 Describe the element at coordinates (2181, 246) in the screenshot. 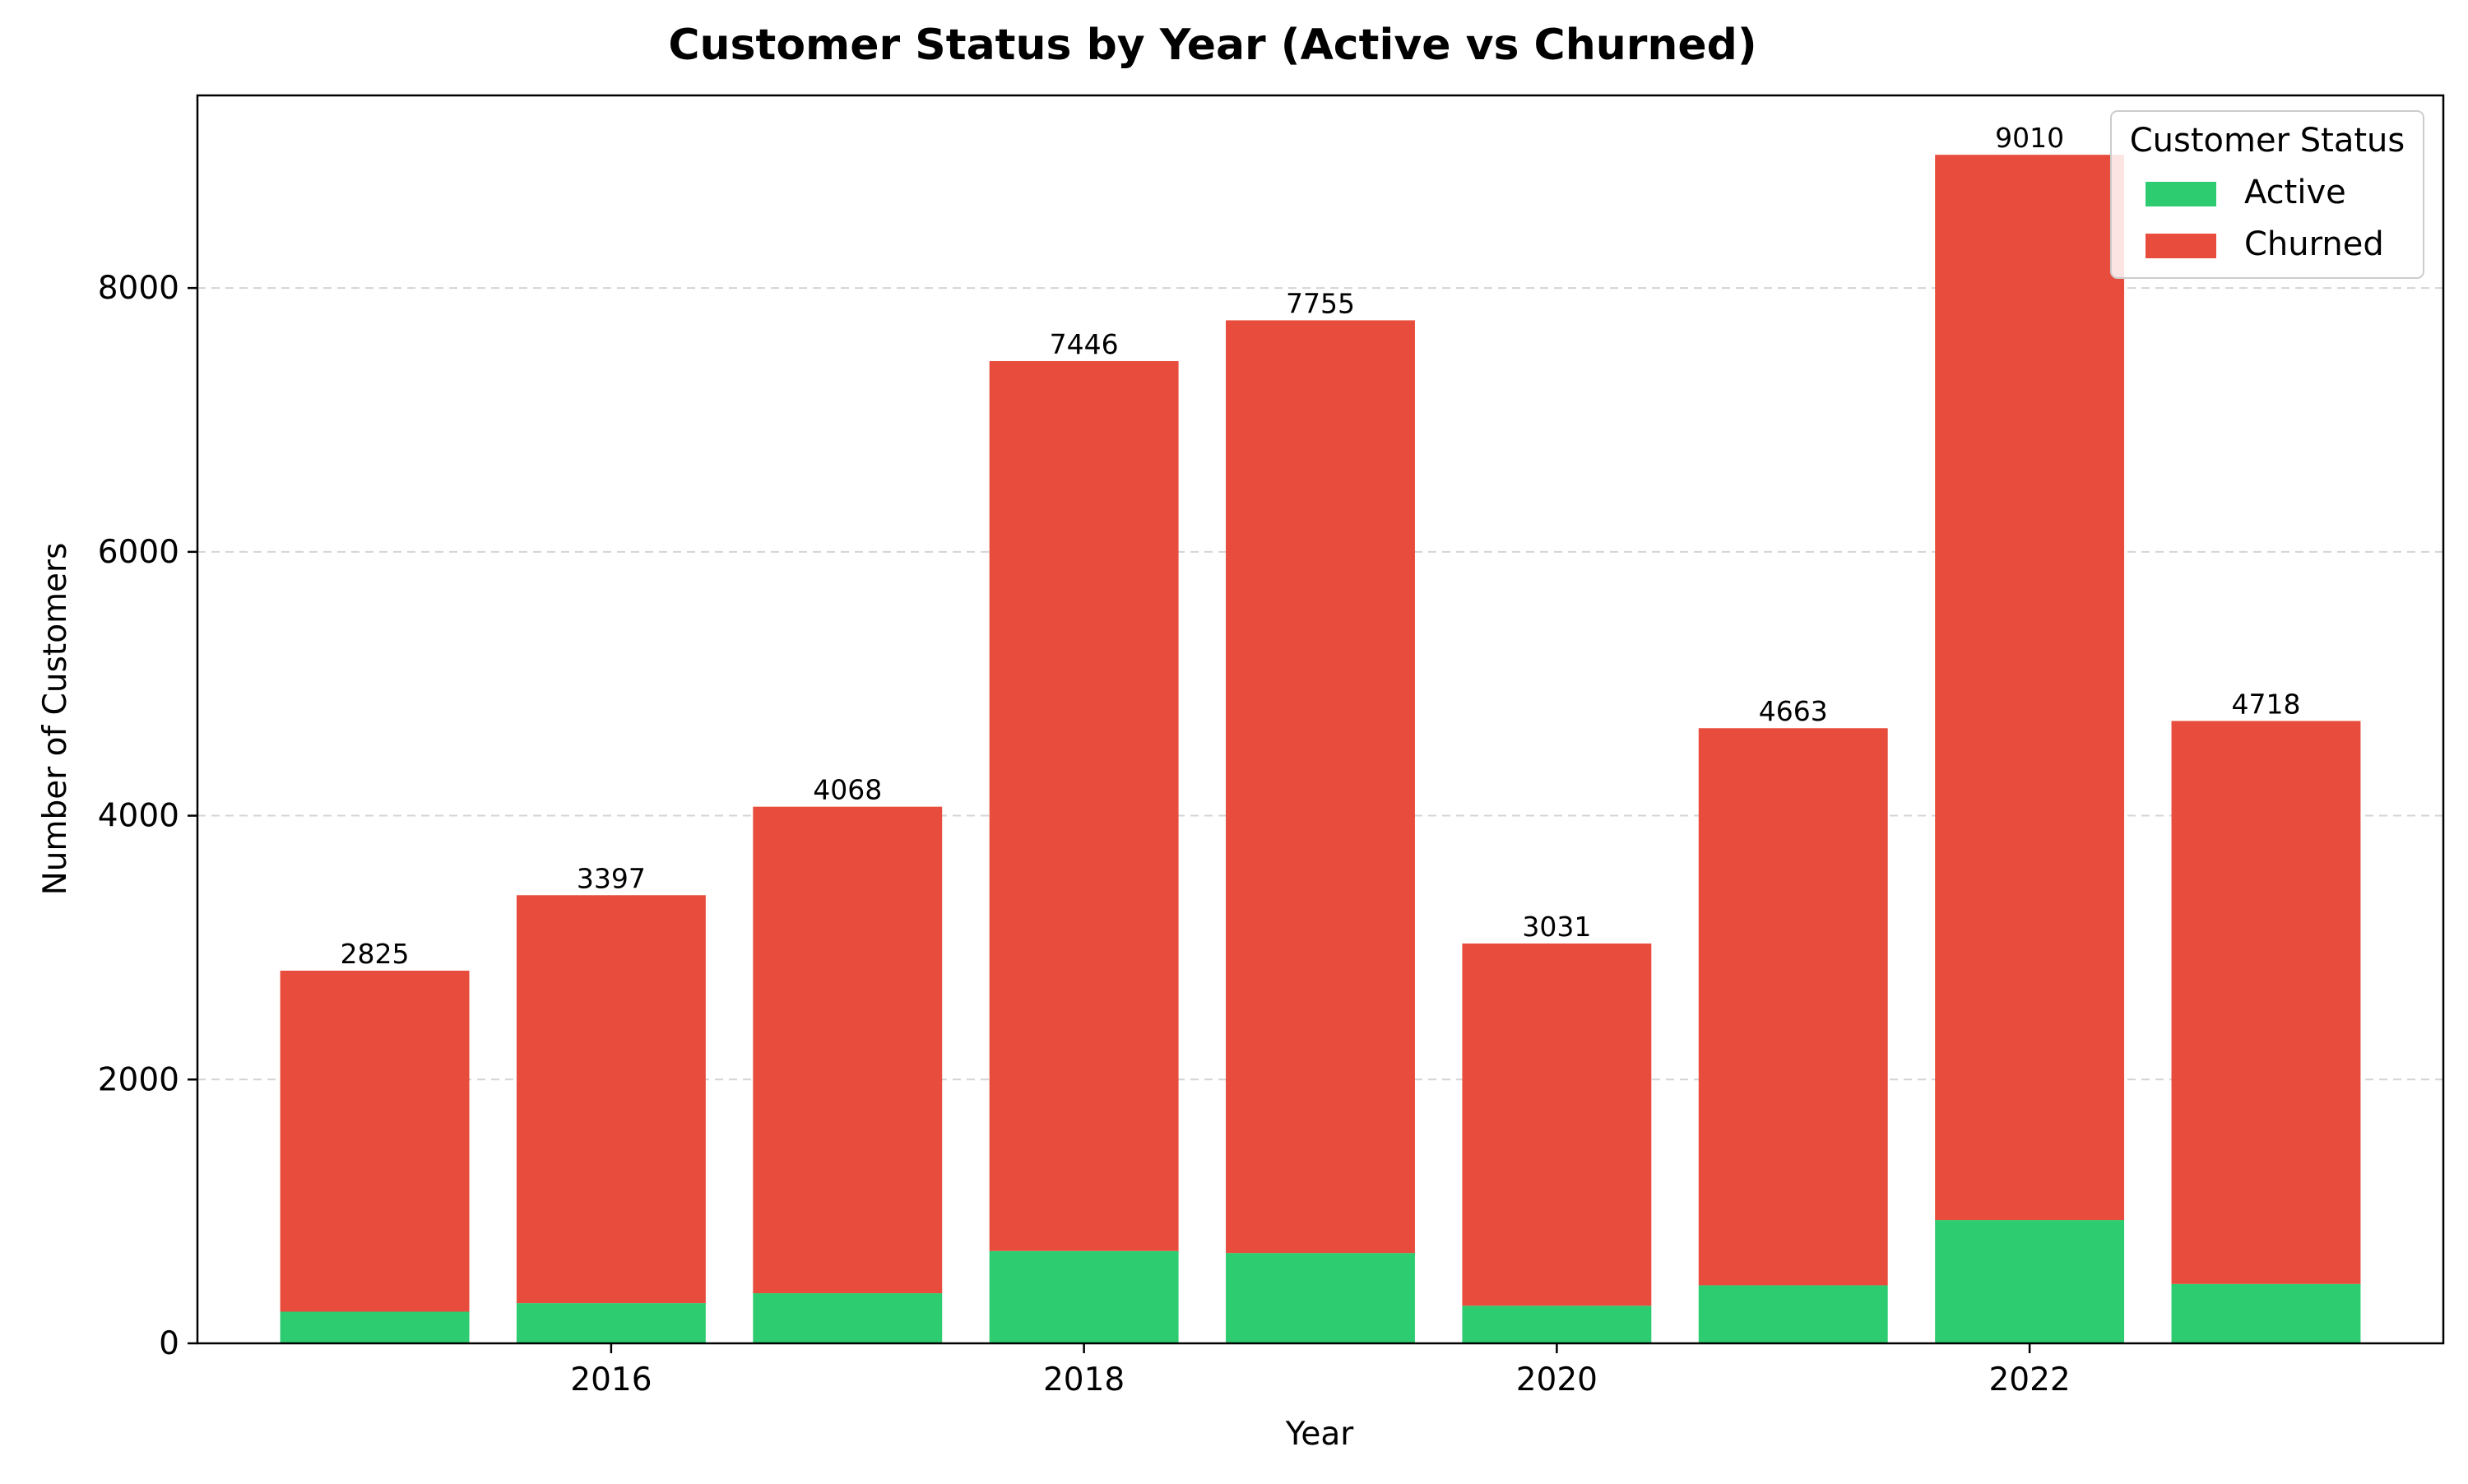

I see `legend-swatch-churned` at that location.